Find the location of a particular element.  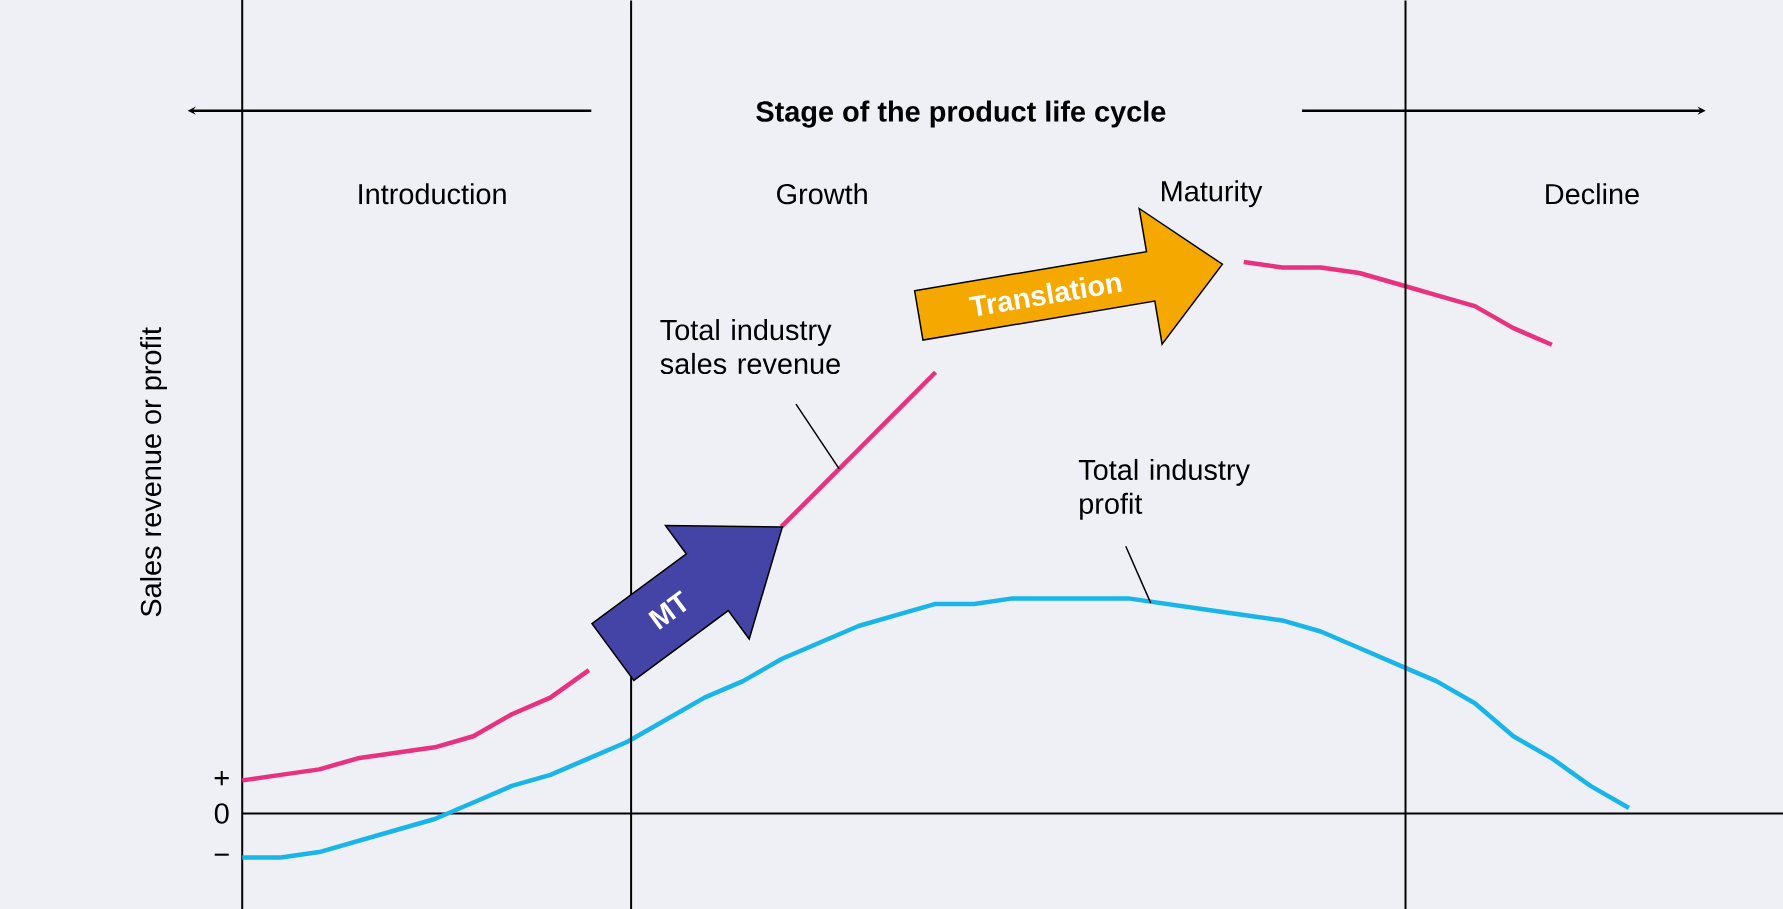

text: 0 is located at coordinates (221, 813).